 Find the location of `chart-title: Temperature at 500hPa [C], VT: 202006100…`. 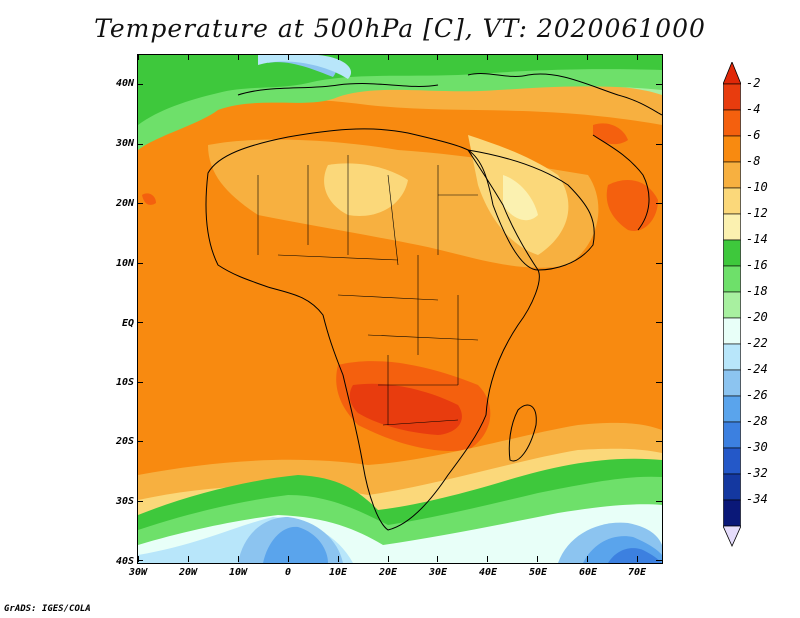

chart-title: Temperature at 500hPa [C], VT: 202006100… is located at coordinates (400, 28).